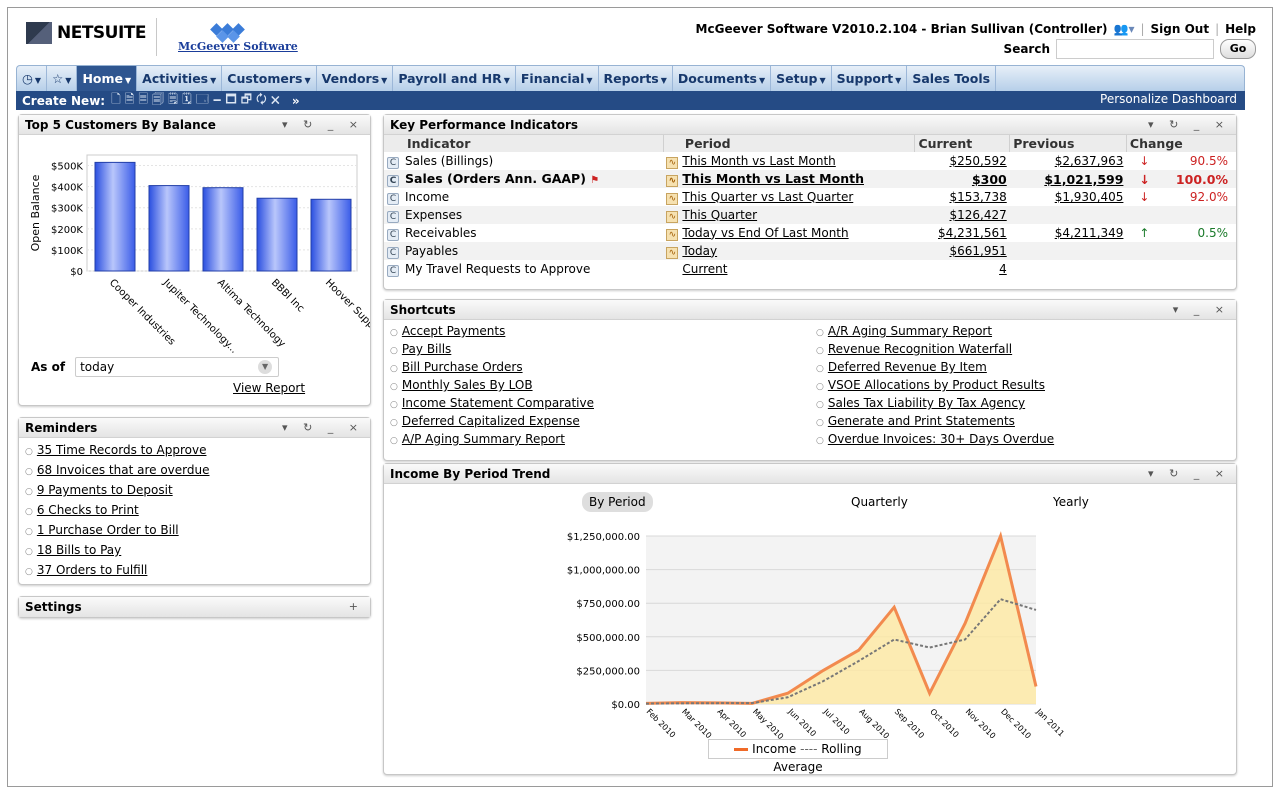 Image resolution: width=1280 pixels, height=800 pixels. I want to click on kpi-period-link: This Quarter, so click(720, 214).